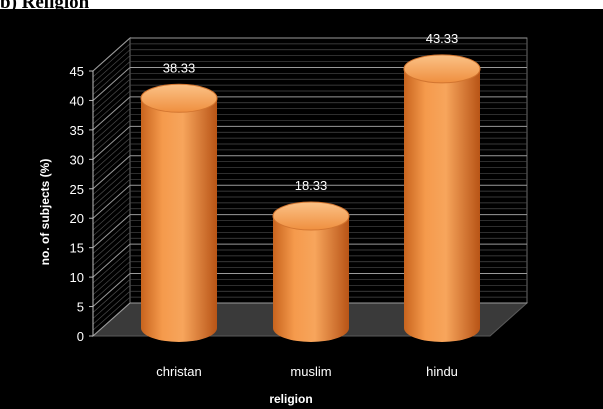  I want to click on y-tick-label: 0, so click(80, 336).